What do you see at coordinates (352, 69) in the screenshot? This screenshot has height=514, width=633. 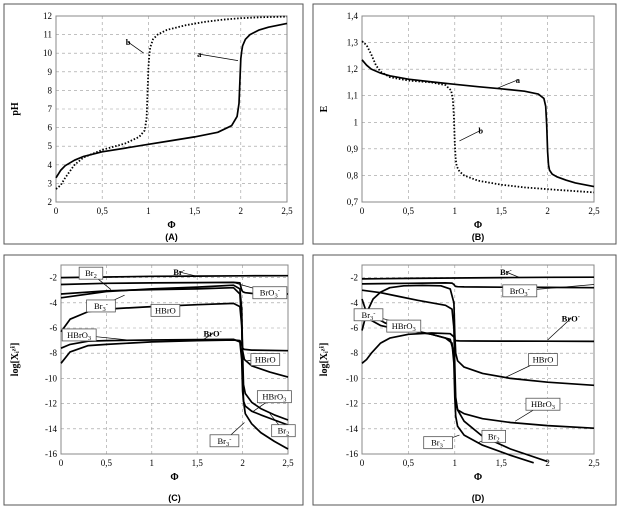 I see `y-tick-label: 1,2` at bounding box center [352, 69].